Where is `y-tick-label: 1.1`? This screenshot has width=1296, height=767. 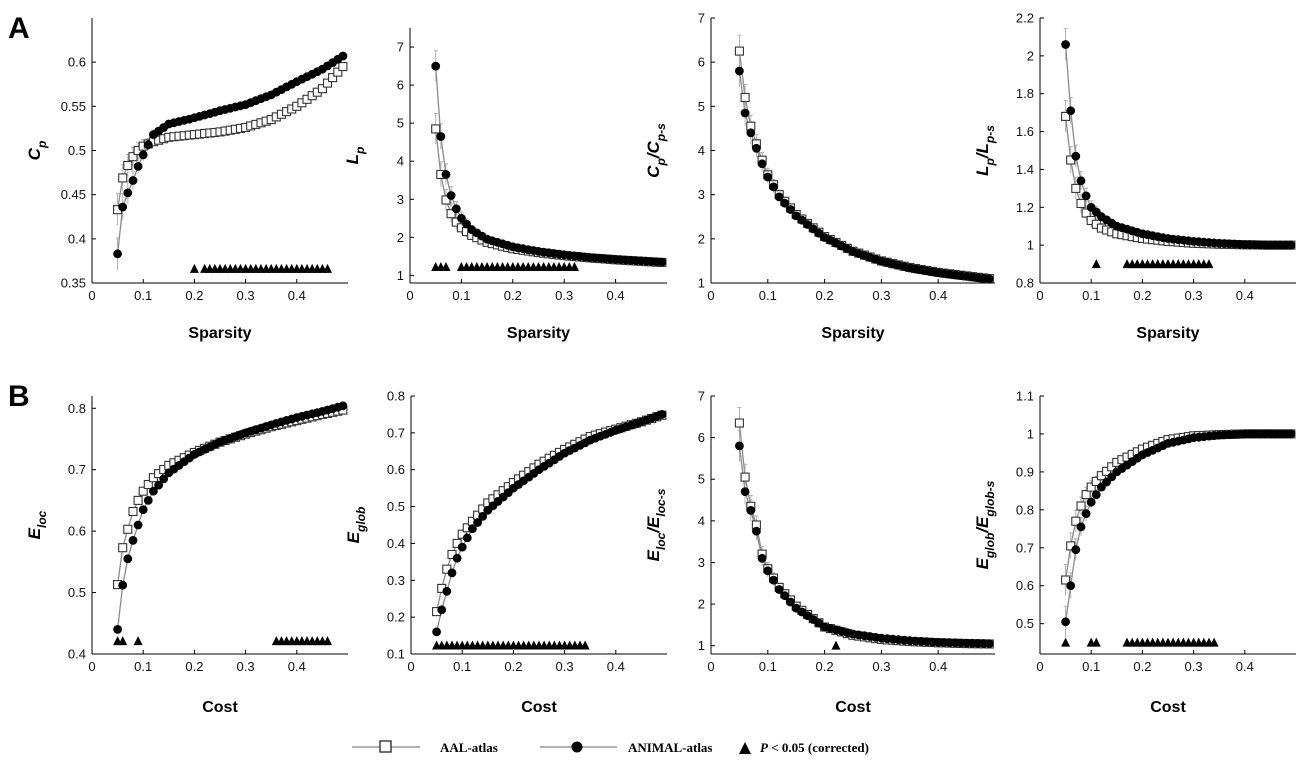
y-tick-label: 1.1 is located at coordinates (1025, 396).